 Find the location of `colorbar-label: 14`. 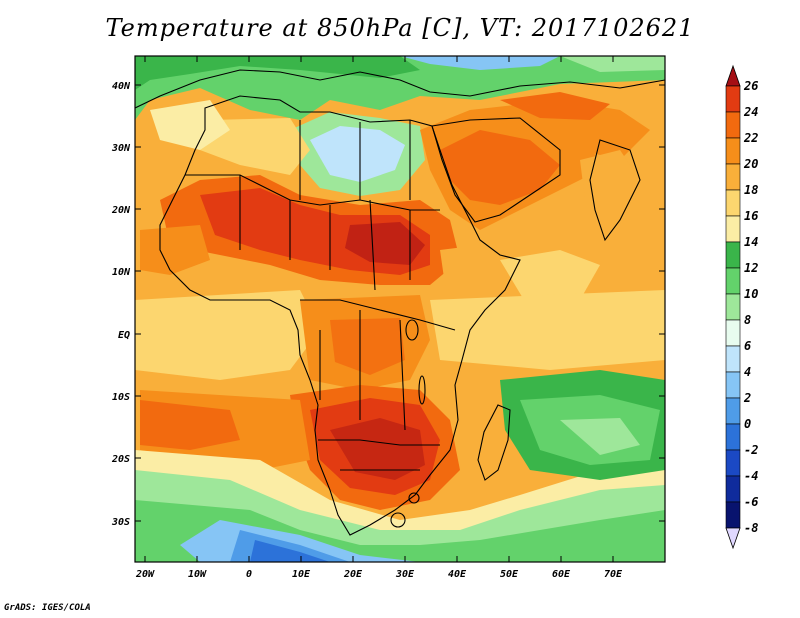

colorbar-label: 14 is located at coordinates (751, 242).